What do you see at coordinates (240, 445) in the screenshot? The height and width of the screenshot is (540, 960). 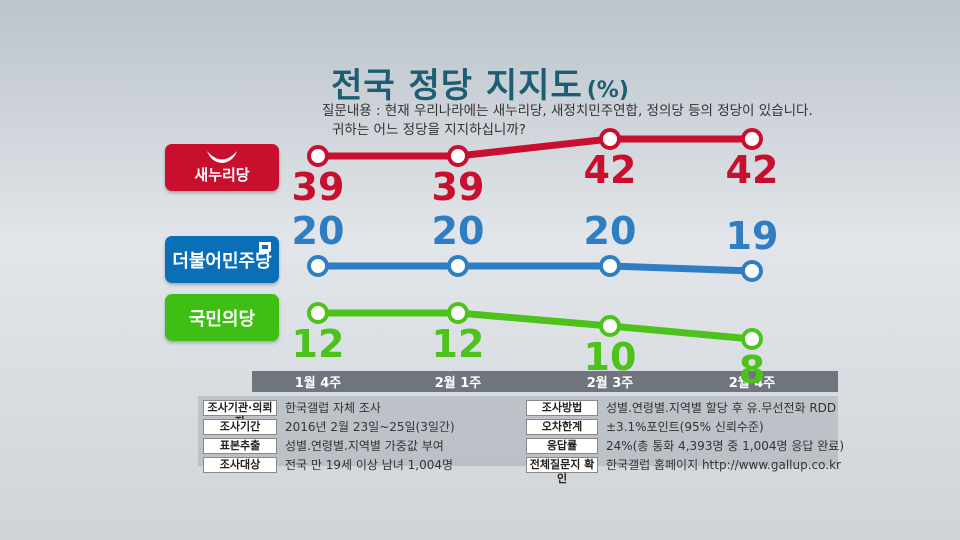 I see `info-label: 표본추출` at bounding box center [240, 445].